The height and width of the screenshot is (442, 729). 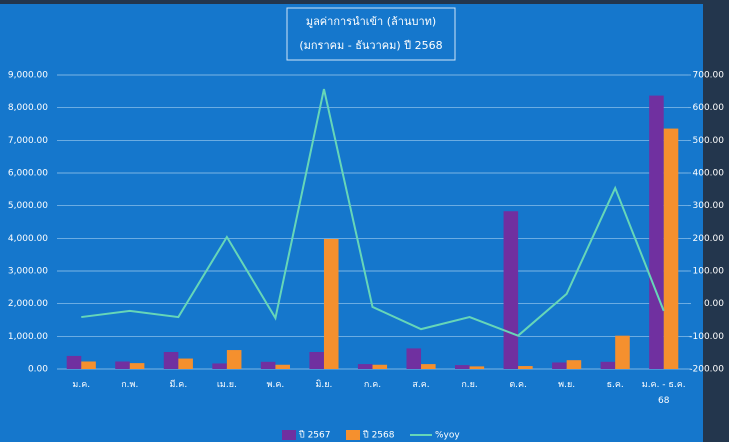 I want to click on x-tick-label: ม.ค. - ธ.ค. 68, so click(x=663, y=393).